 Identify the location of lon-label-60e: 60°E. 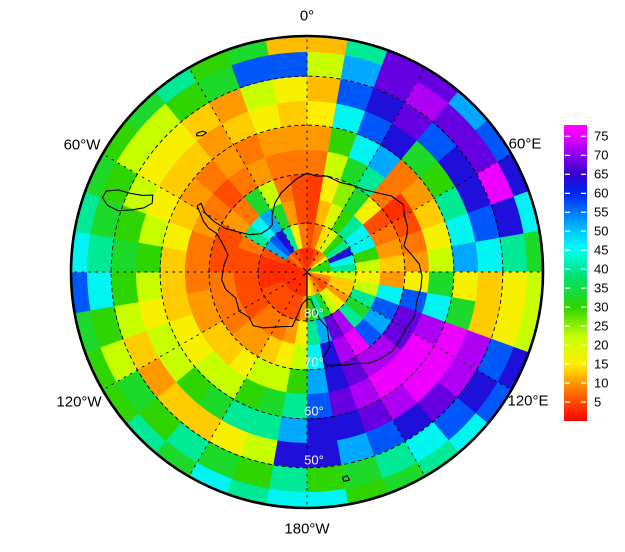
(525, 144).